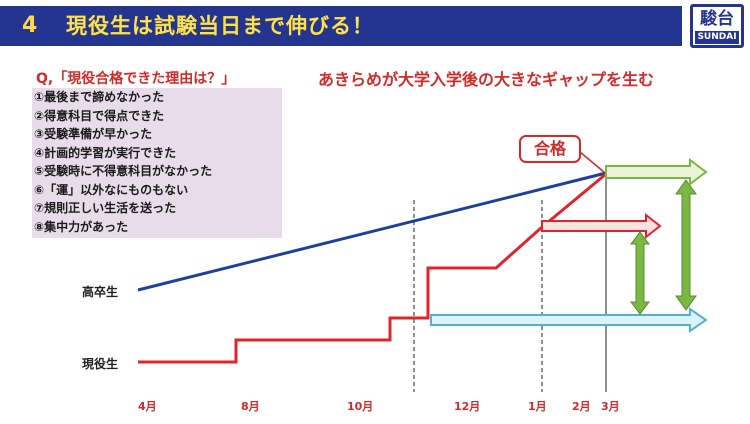 This screenshot has height=424, width=750. I want to click on logo-kanji: 駿台, so click(717, 19).